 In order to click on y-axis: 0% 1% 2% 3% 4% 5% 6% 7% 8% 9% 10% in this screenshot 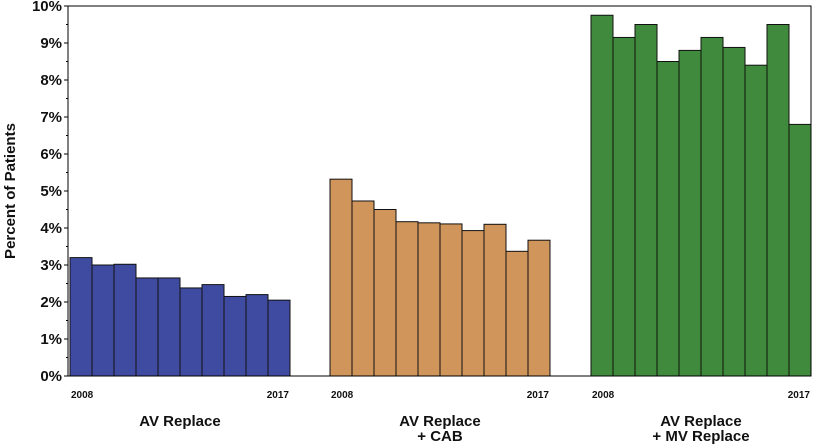, I will do `click(50, 192)`.